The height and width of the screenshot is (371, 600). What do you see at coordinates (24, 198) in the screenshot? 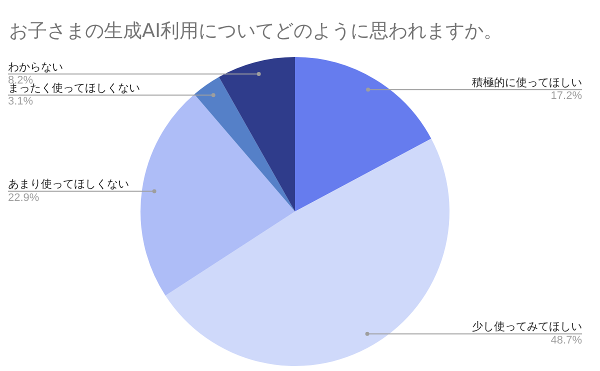
I see `data-label: 22.9%` at bounding box center [24, 198].